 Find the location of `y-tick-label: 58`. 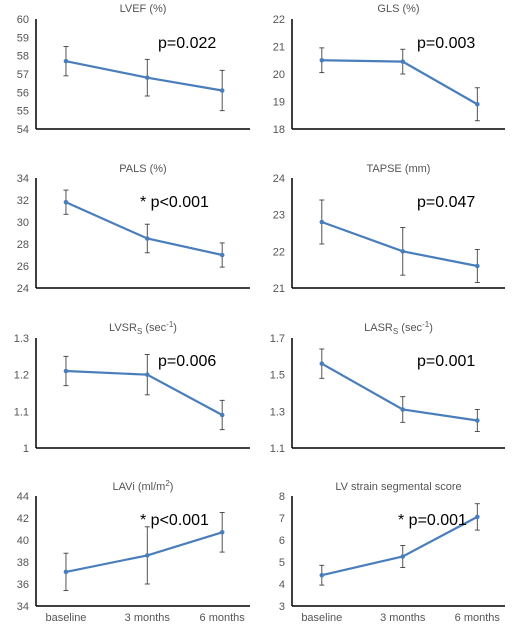

y-tick-label: 58 is located at coordinates (23, 57).